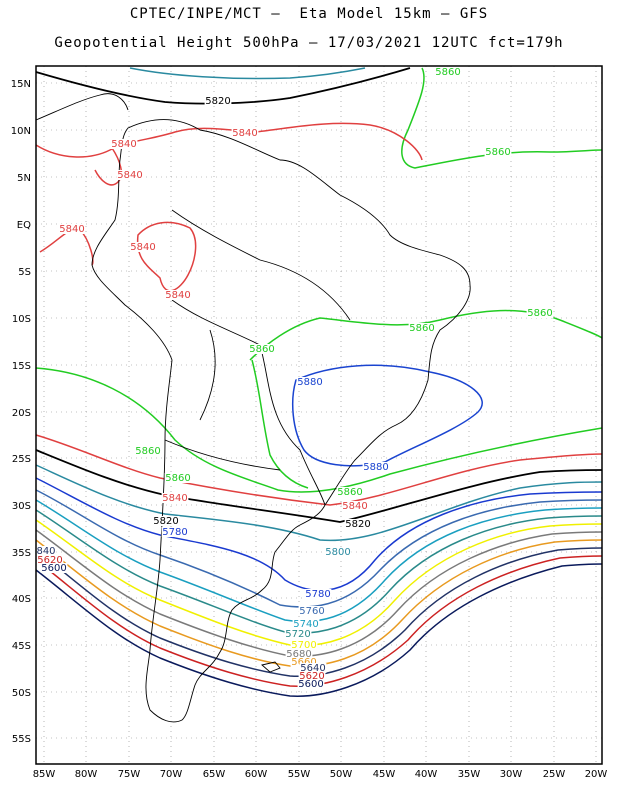 Image resolution: width=618 pixels, height=800 pixels. Describe the element at coordinates (426, 774) in the screenshot. I see `longitude-label: 40W` at that location.